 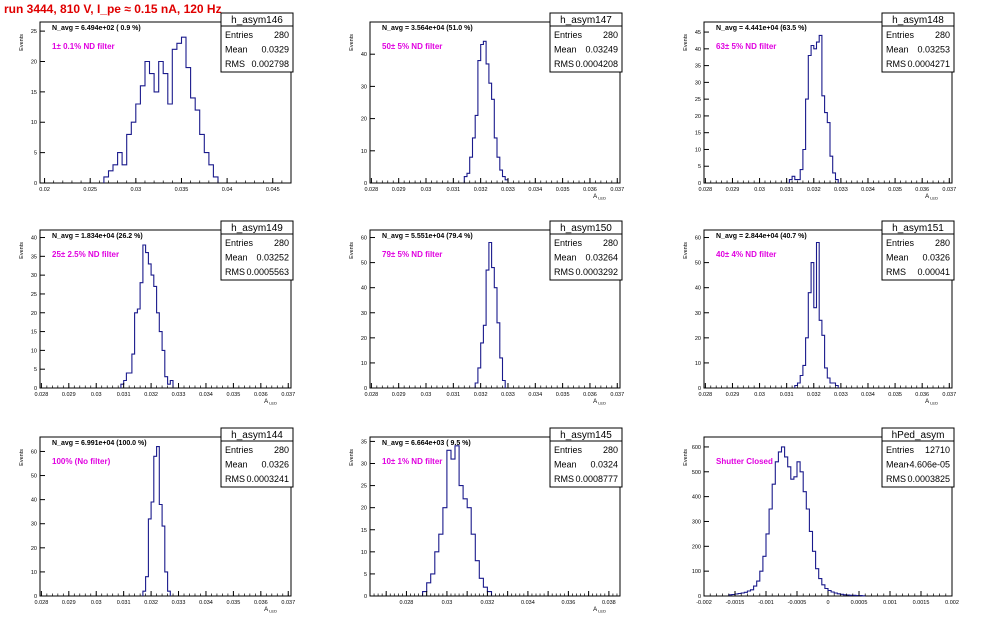 I want to click on histogram-name: h_asym150, so click(x=586, y=228).